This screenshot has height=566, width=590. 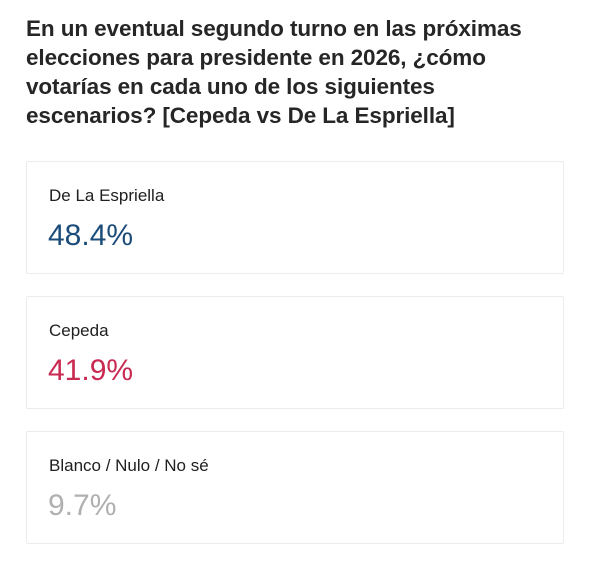 What do you see at coordinates (129, 465) in the screenshot?
I see `result-label: Blanco / Nulo / No sé` at bounding box center [129, 465].